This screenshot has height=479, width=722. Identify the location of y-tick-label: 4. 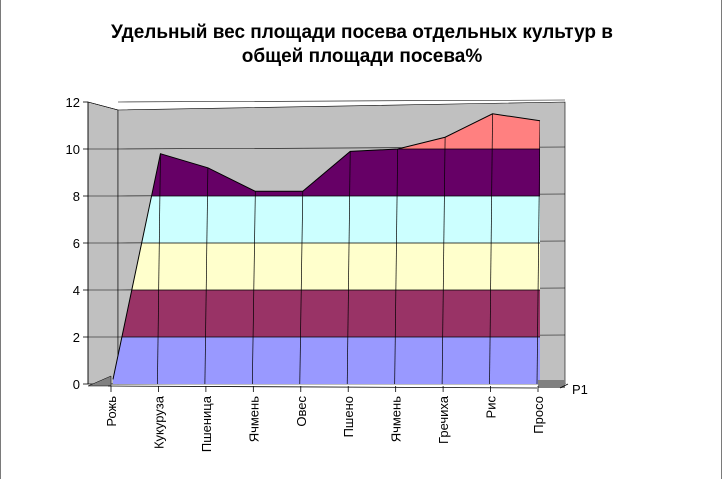
(76, 290).